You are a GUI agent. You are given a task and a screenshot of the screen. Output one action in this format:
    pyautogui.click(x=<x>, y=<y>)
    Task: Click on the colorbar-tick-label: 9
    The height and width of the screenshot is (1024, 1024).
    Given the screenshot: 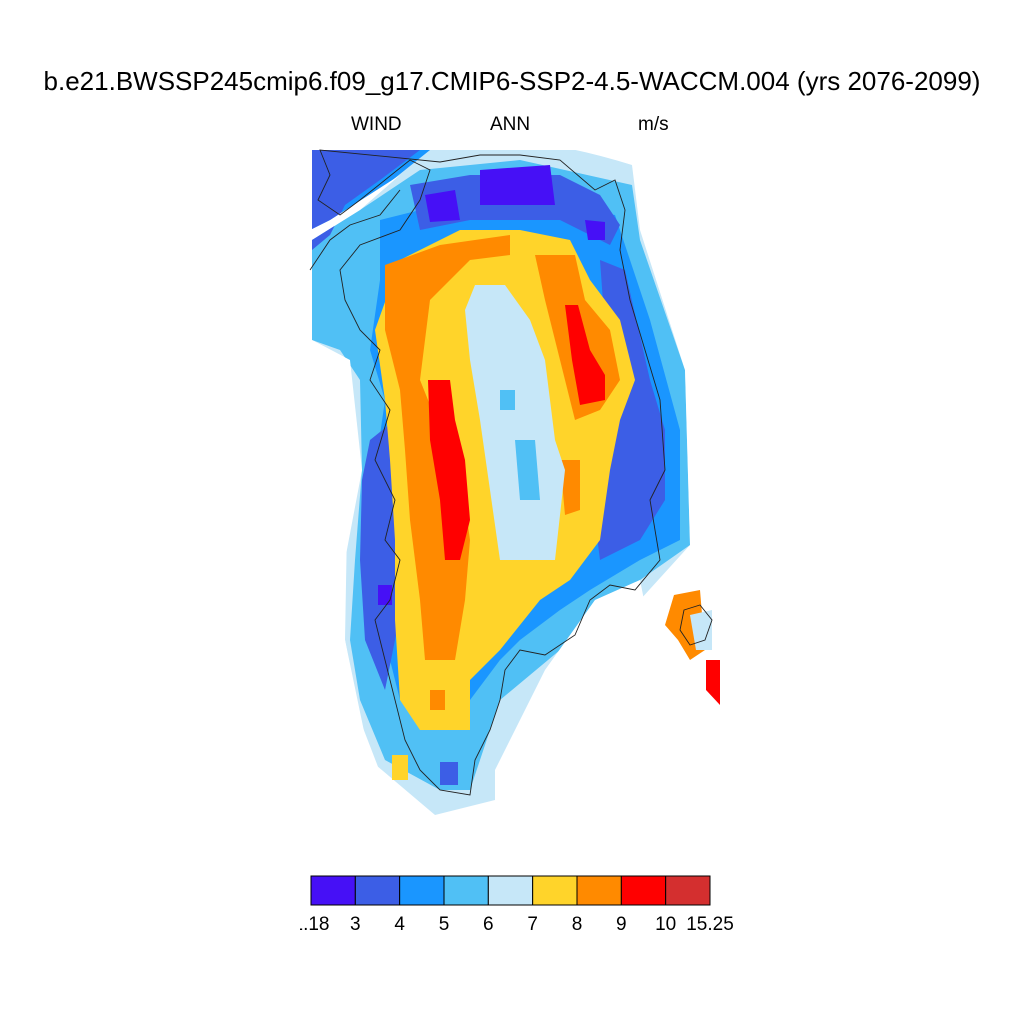 What is the action you would take?
    pyautogui.click(x=621, y=924)
    